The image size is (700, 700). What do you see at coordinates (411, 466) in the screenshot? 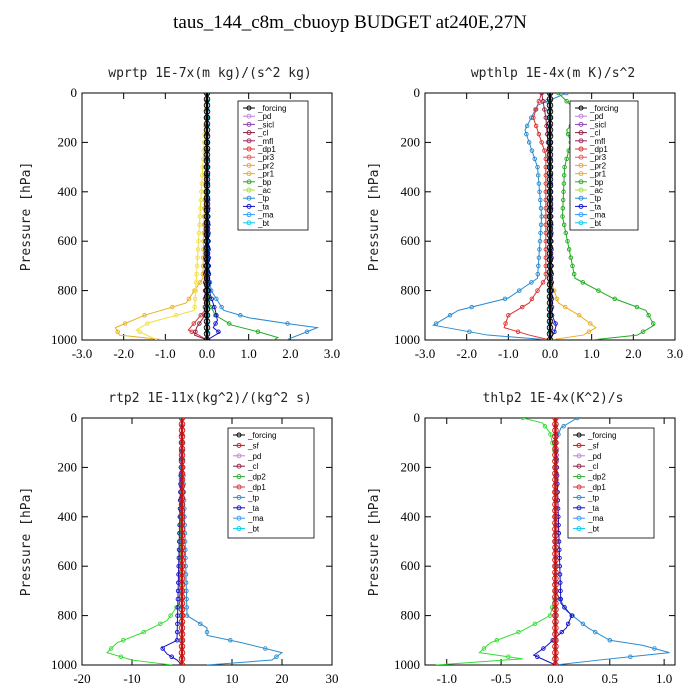
I see `y-tick-label: 200` at bounding box center [411, 466].